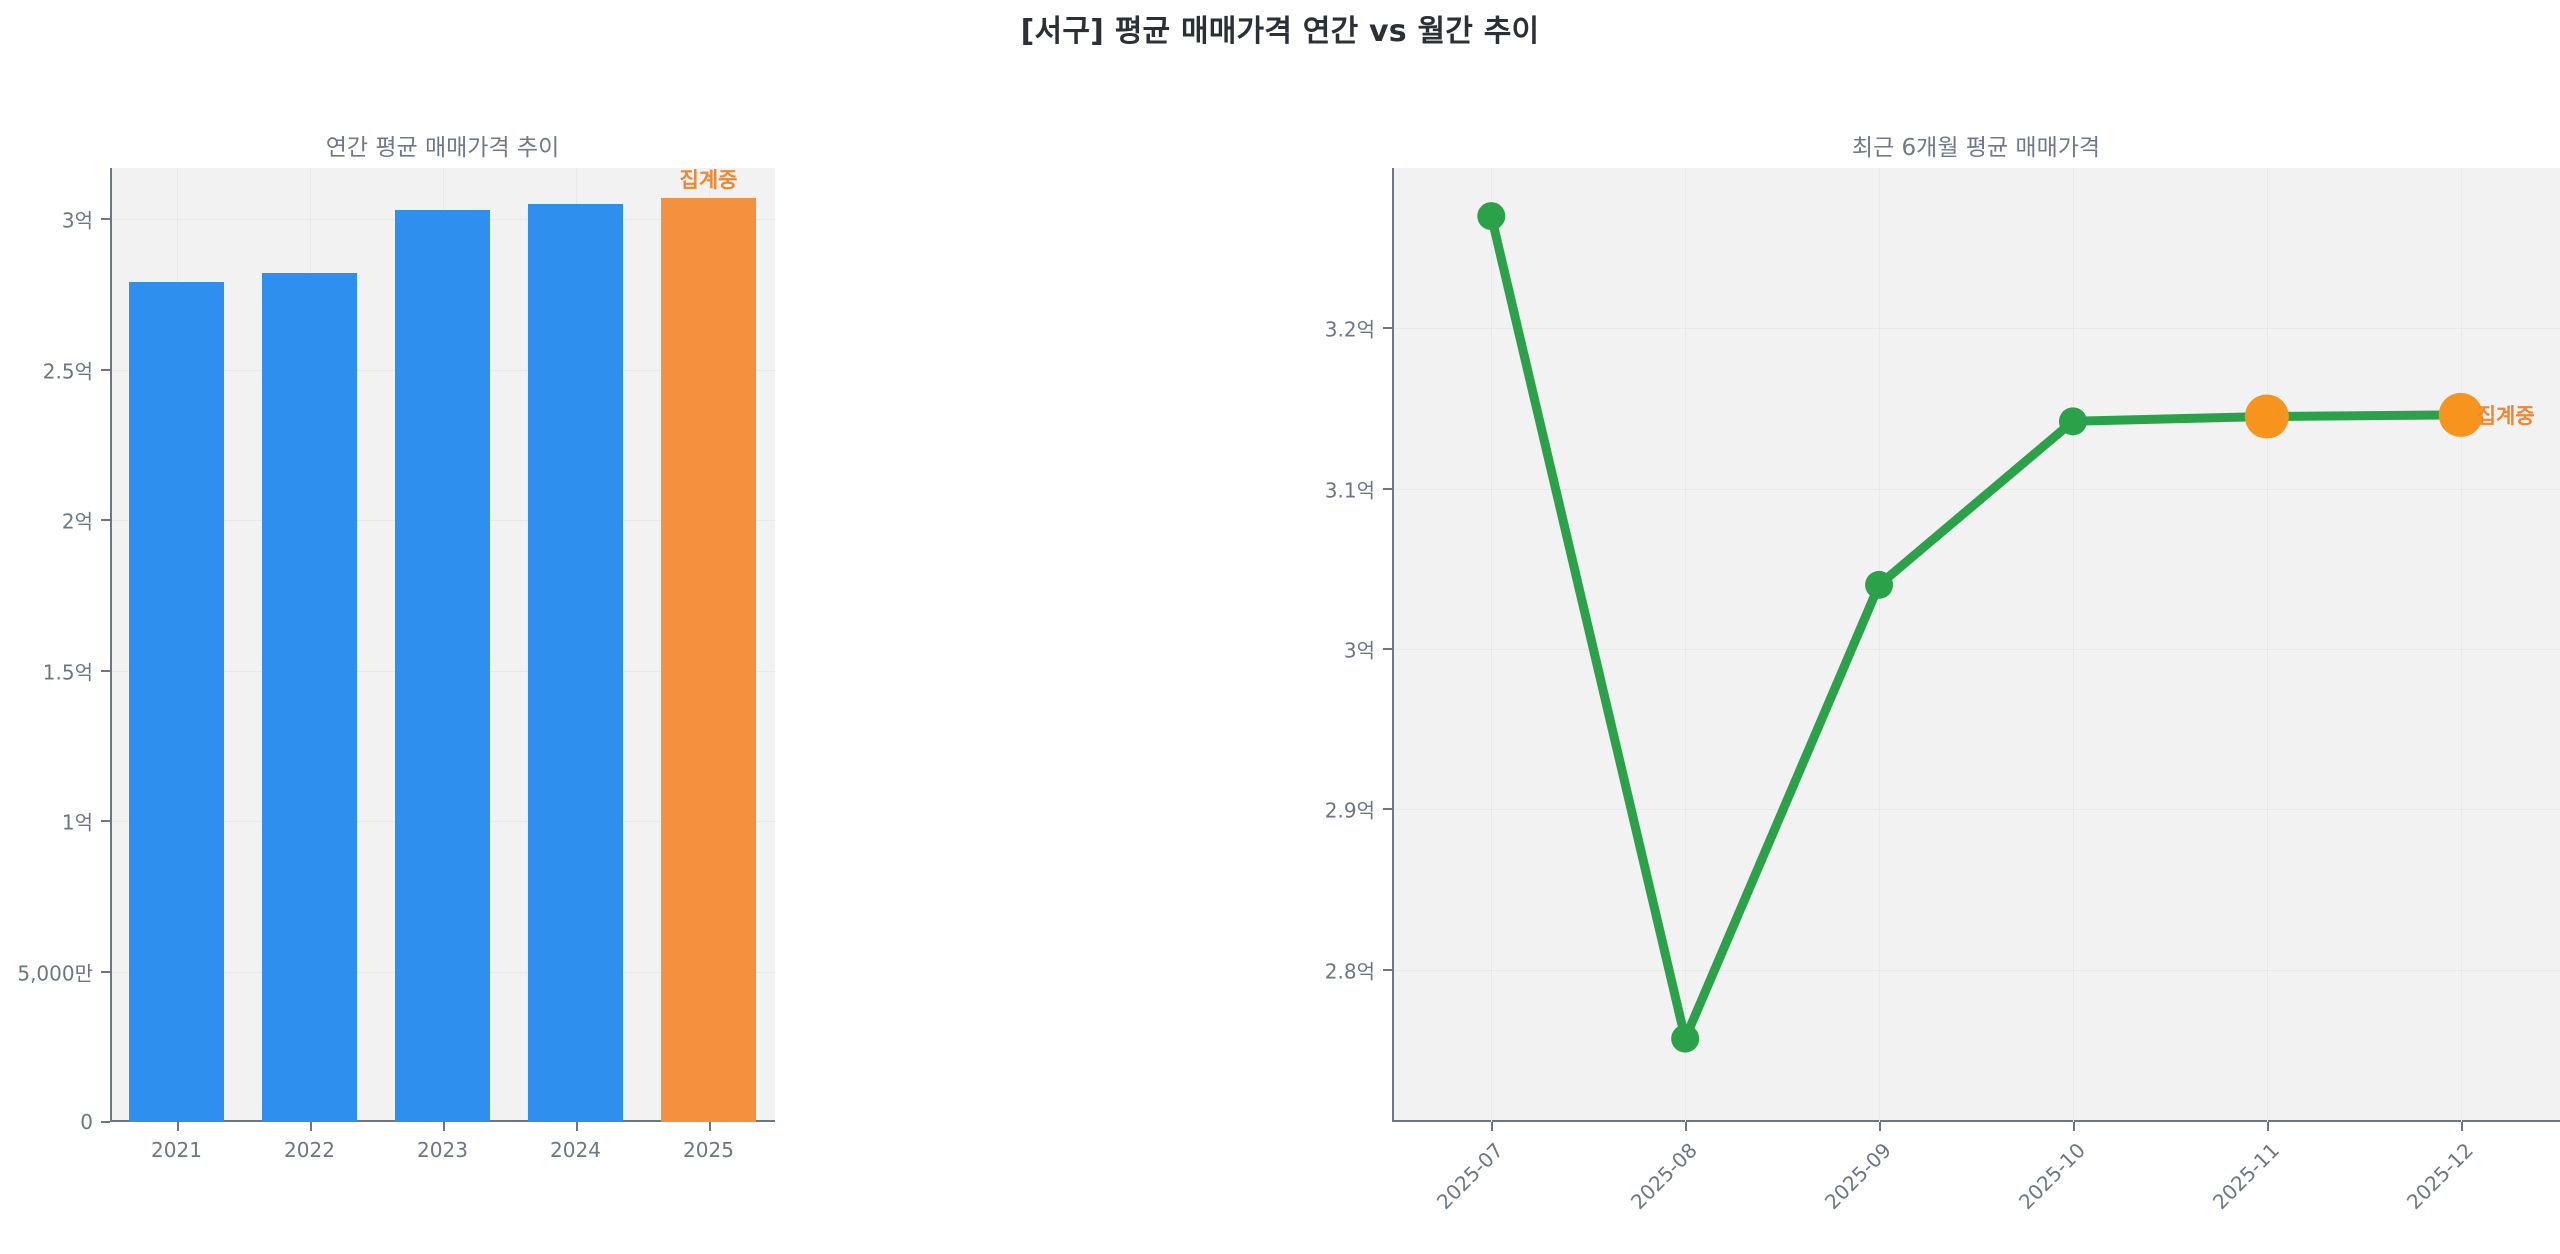  Describe the element at coordinates (2505, 415) in the screenshot. I see `point-annotation-label: 집계중` at that location.